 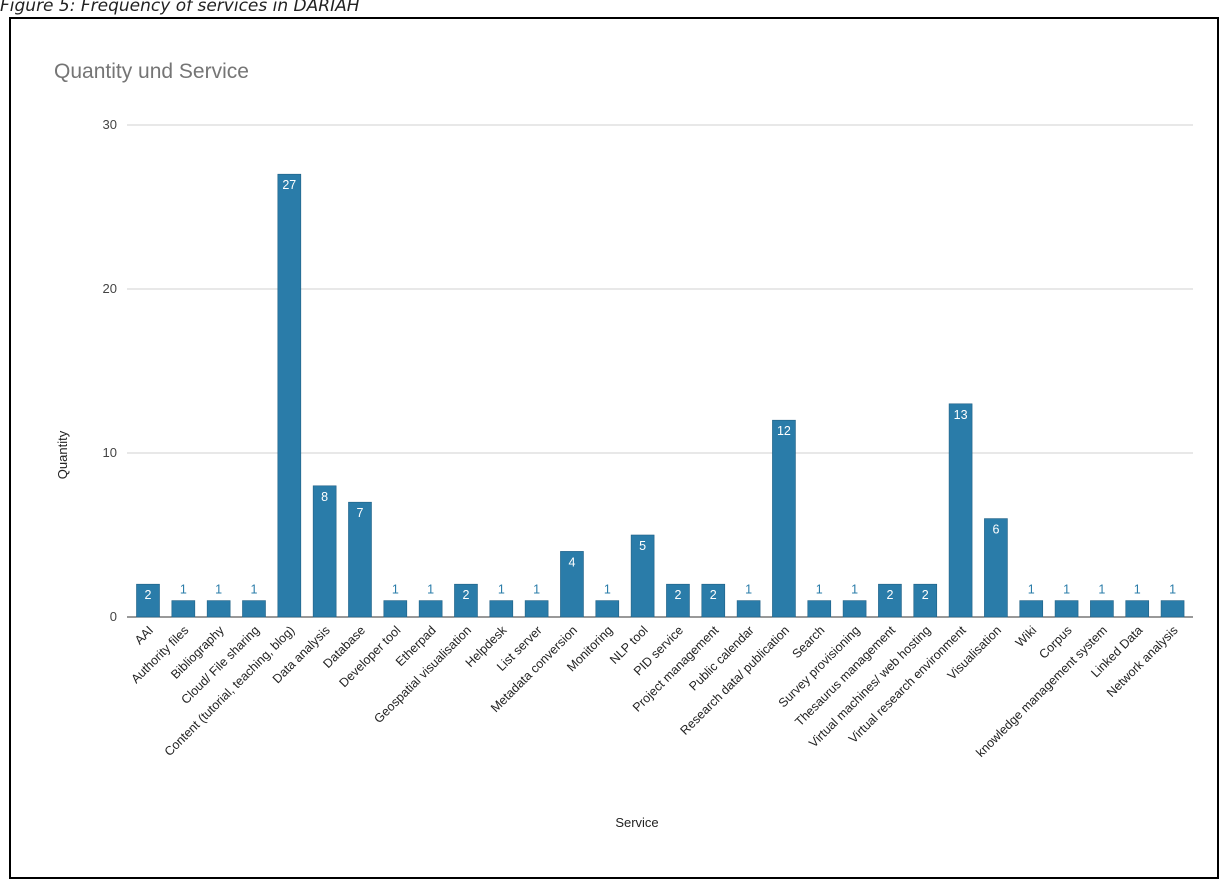 What do you see at coordinates (113, 616) in the screenshot?
I see `y-tick-label: 0` at bounding box center [113, 616].